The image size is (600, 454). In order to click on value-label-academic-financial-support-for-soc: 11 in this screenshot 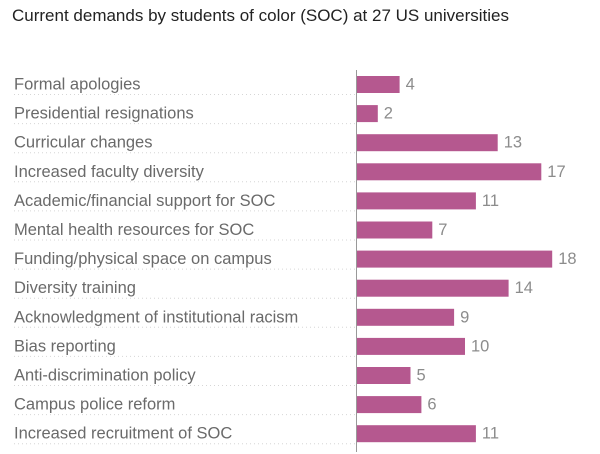, I will do `click(490, 201)`.